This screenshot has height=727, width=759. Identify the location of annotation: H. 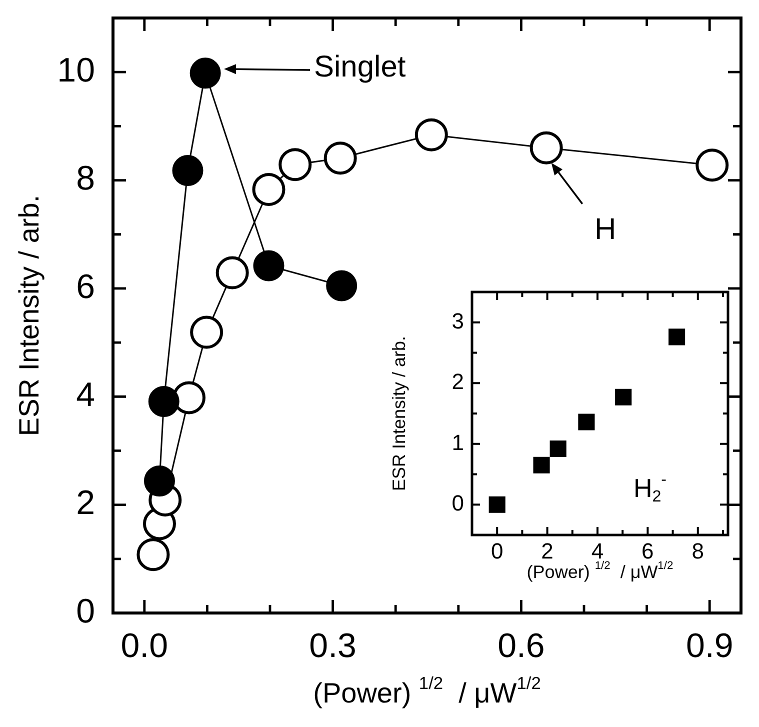
(605, 229).